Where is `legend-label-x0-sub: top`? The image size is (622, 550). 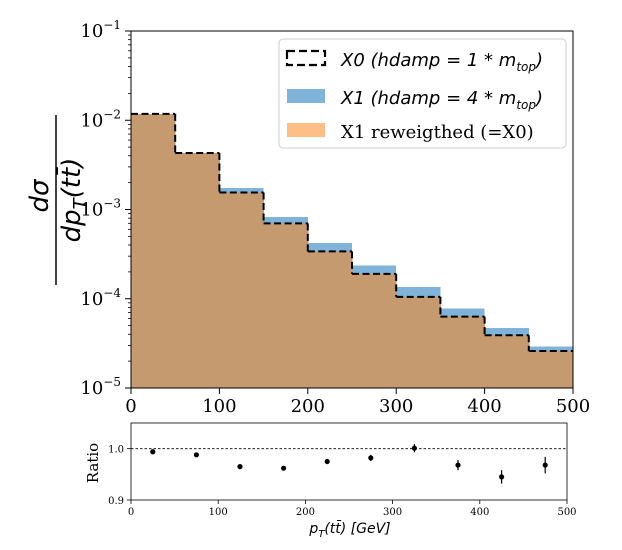 legend-label-x0-sub: top is located at coordinates (526, 67).